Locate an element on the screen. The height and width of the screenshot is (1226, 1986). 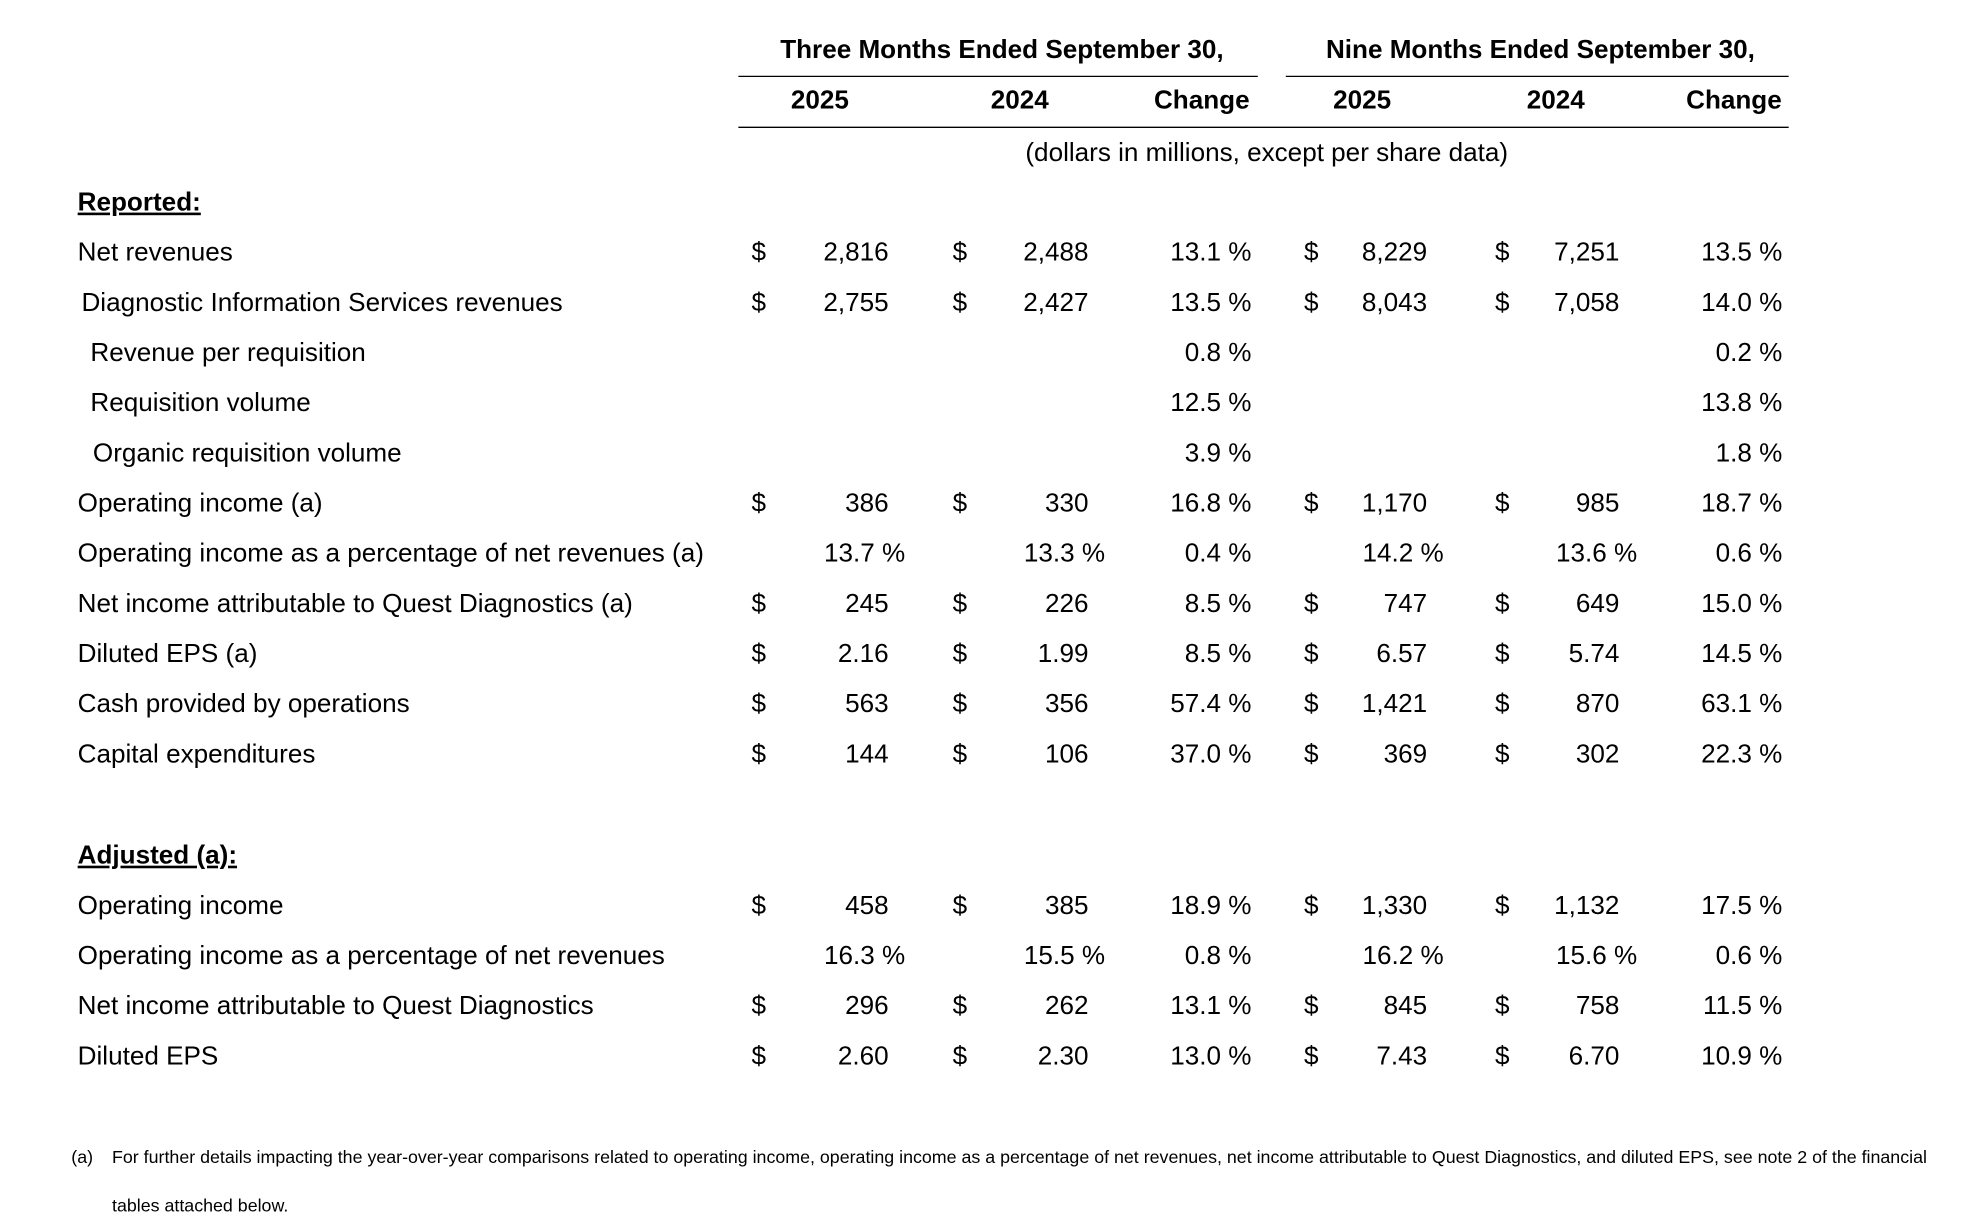
row-label: Requisition volume is located at coordinates (200, 402).